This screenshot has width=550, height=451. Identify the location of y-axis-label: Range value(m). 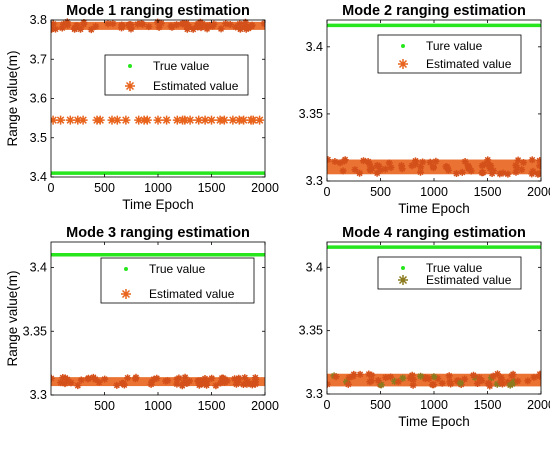
(12, 98).